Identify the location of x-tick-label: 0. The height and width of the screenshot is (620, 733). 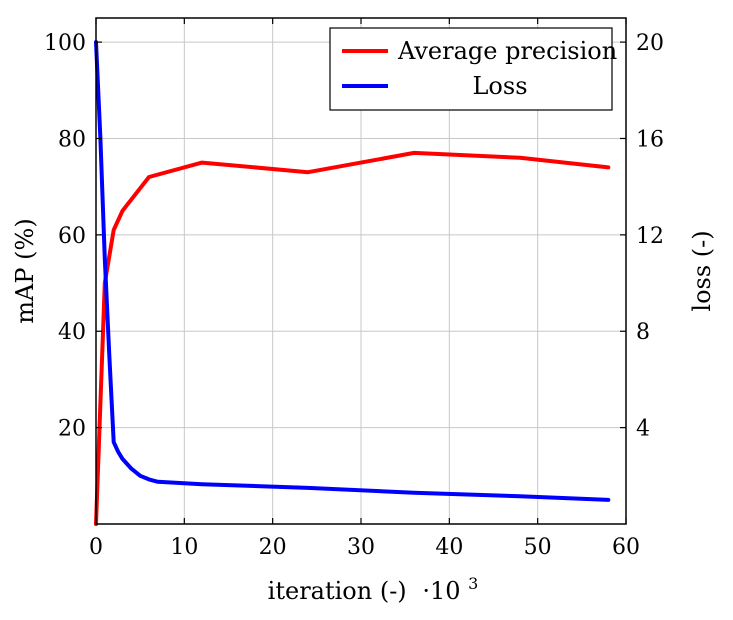
(96, 547).